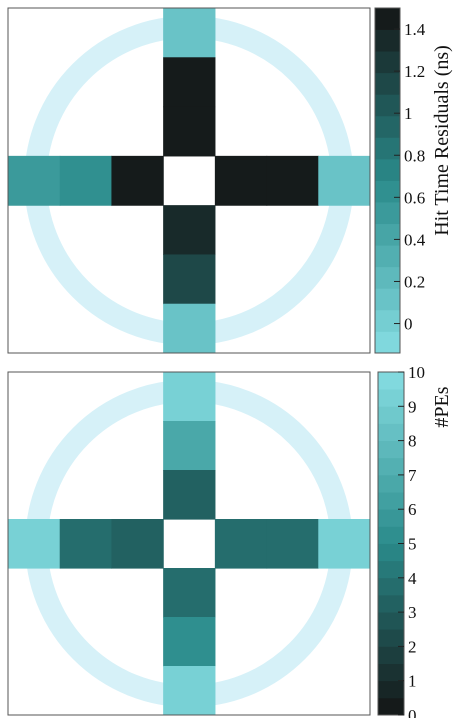 The height and width of the screenshot is (718, 460). Describe the element at coordinates (412, 646) in the screenshot. I see `colorbar-tick-label: 2` at that location.